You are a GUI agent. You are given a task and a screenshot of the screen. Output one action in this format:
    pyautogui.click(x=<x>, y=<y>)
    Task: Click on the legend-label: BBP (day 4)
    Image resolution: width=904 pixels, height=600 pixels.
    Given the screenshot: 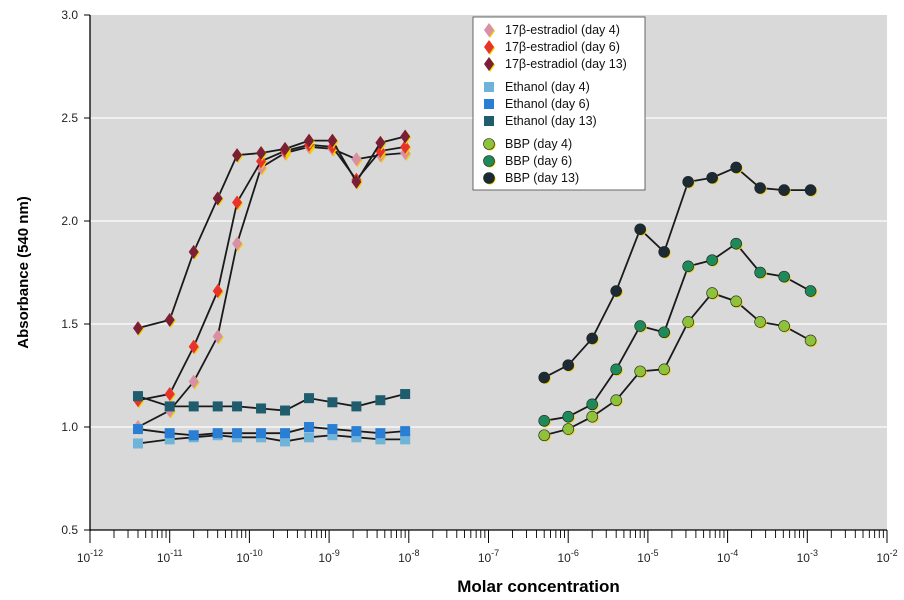 What is the action you would take?
    pyautogui.click(x=538, y=144)
    